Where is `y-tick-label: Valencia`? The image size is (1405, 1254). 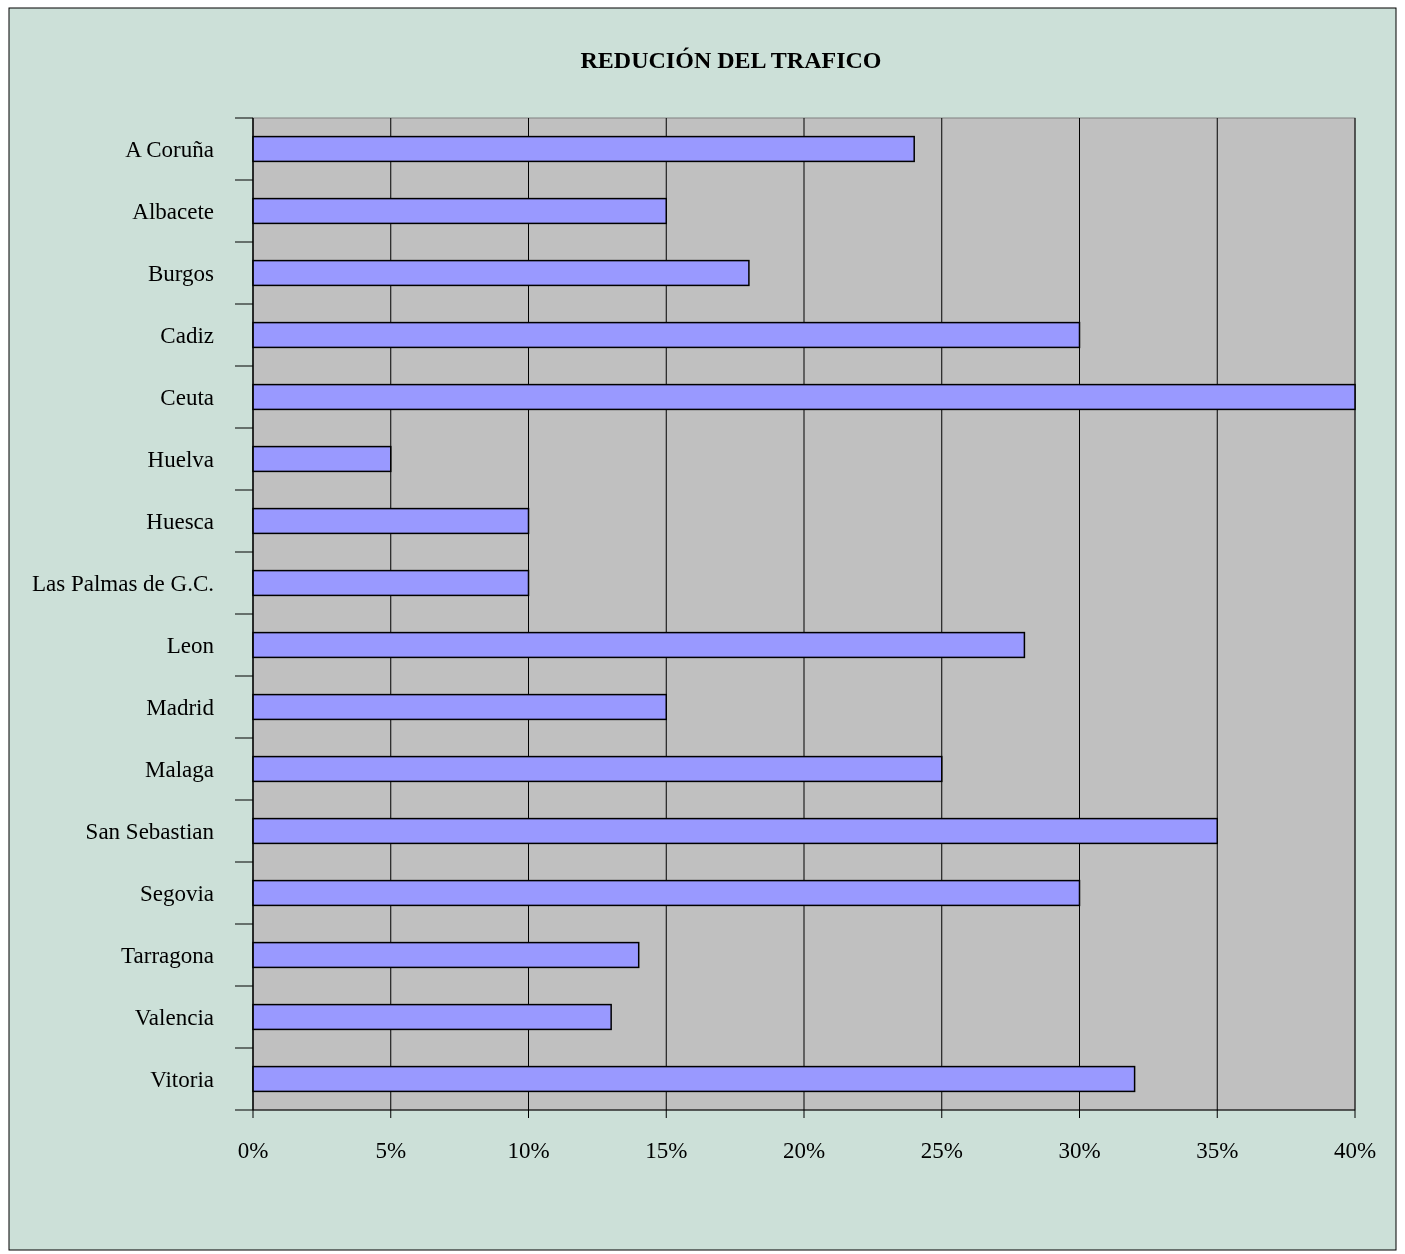
y-tick-label: Valencia is located at coordinates (174, 1018).